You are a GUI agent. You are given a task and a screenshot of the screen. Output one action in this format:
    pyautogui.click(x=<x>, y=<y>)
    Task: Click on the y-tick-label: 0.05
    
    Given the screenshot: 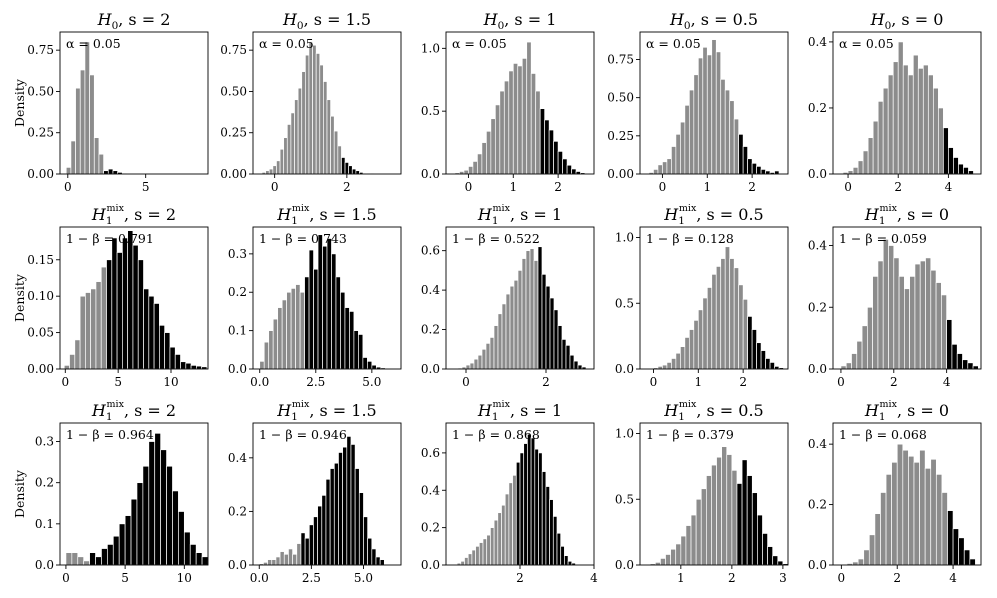 What is the action you would take?
    pyautogui.click(x=40, y=333)
    